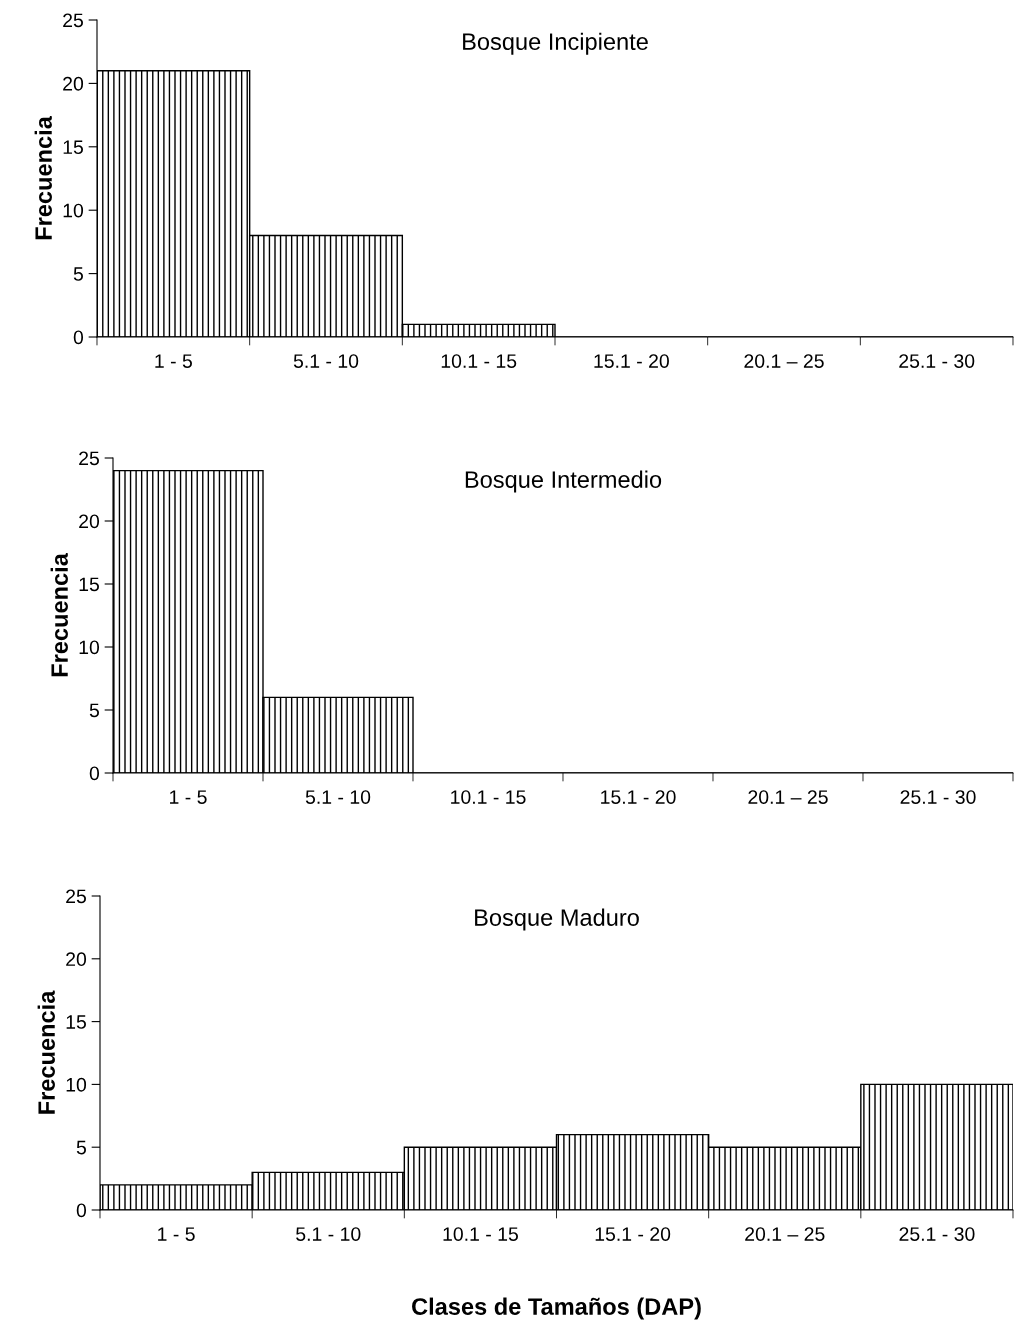  Describe the element at coordinates (557, 919) in the screenshot. I see `chart-title: Bosque Maduro` at that location.